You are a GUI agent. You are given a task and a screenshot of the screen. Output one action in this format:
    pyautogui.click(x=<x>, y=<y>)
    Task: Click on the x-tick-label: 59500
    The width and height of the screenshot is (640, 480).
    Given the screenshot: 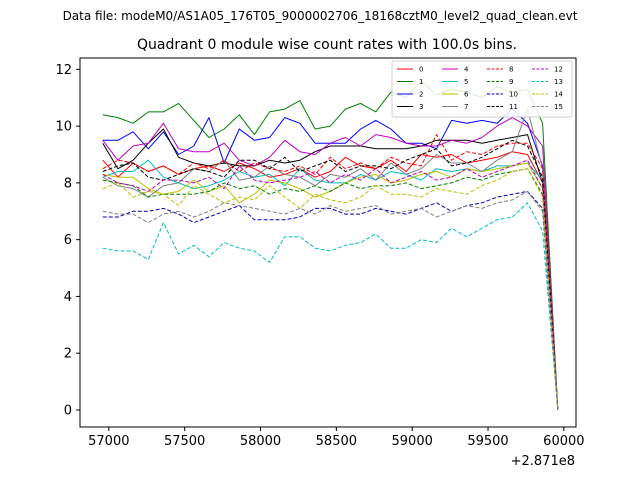 What is the action you would take?
    pyautogui.click(x=487, y=441)
    